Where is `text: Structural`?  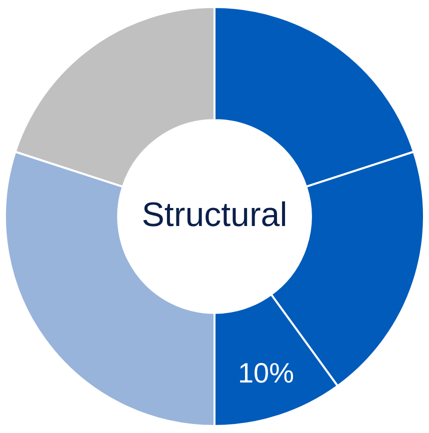
text: Structural is located at coordinates (215, 215).